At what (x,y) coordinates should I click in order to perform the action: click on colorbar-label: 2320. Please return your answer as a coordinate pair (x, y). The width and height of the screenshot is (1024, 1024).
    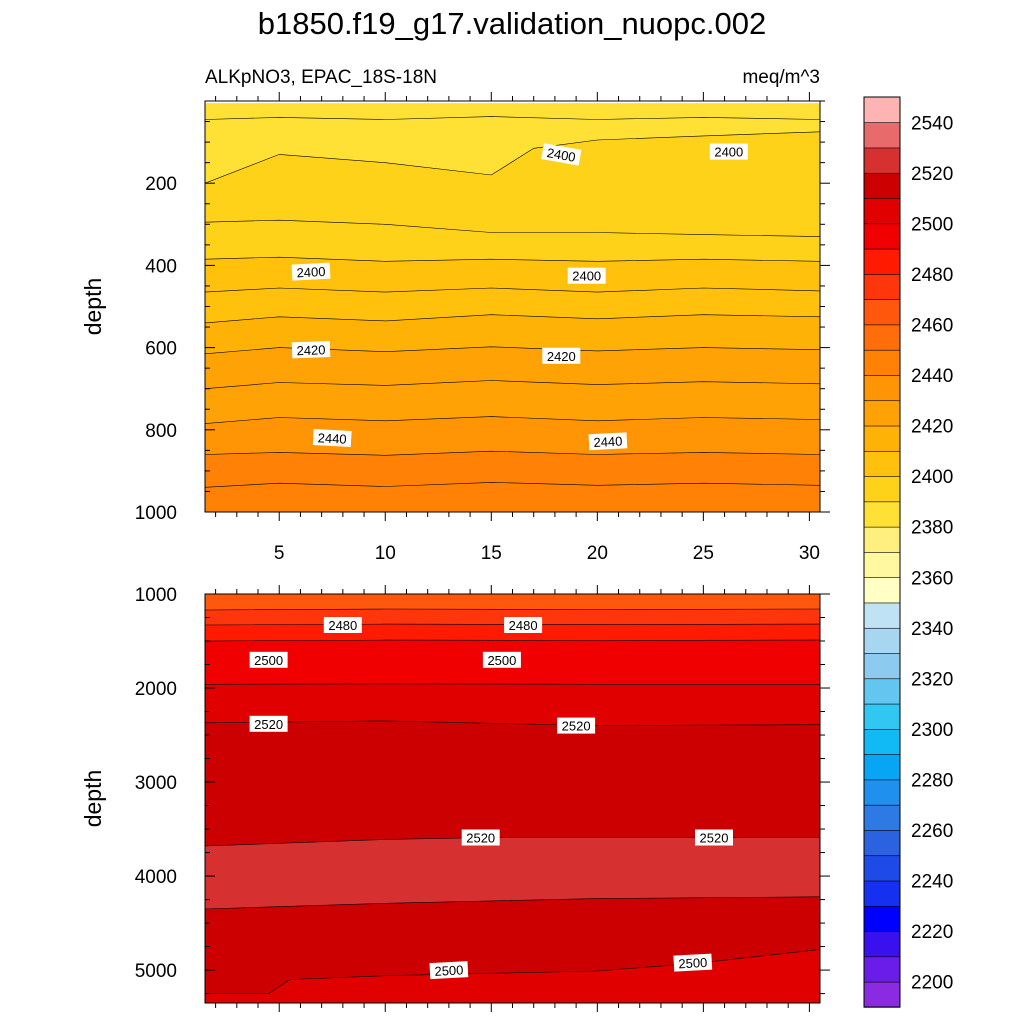
    Looking at the image, I should click on (932, 679).